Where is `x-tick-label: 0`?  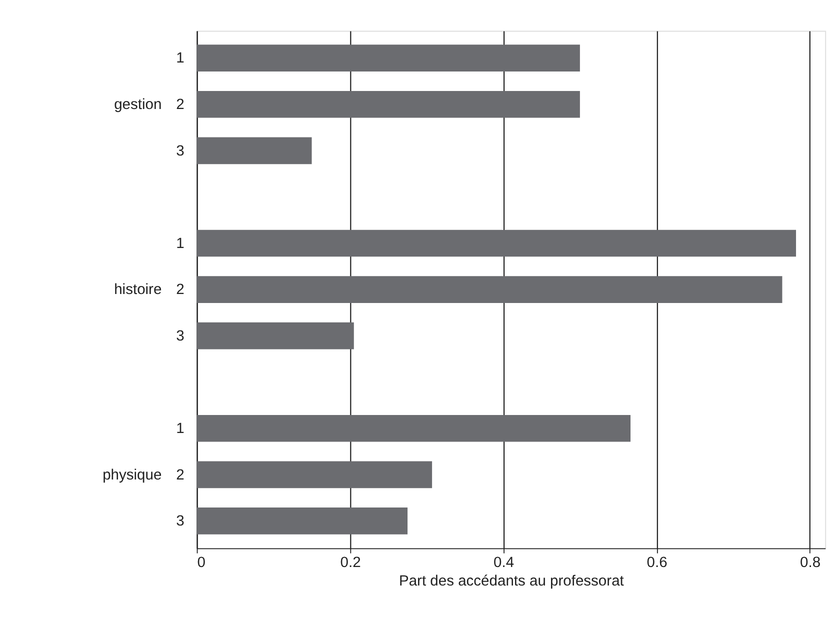 x-tick-label: 0 is located at coordinates (201, 563).